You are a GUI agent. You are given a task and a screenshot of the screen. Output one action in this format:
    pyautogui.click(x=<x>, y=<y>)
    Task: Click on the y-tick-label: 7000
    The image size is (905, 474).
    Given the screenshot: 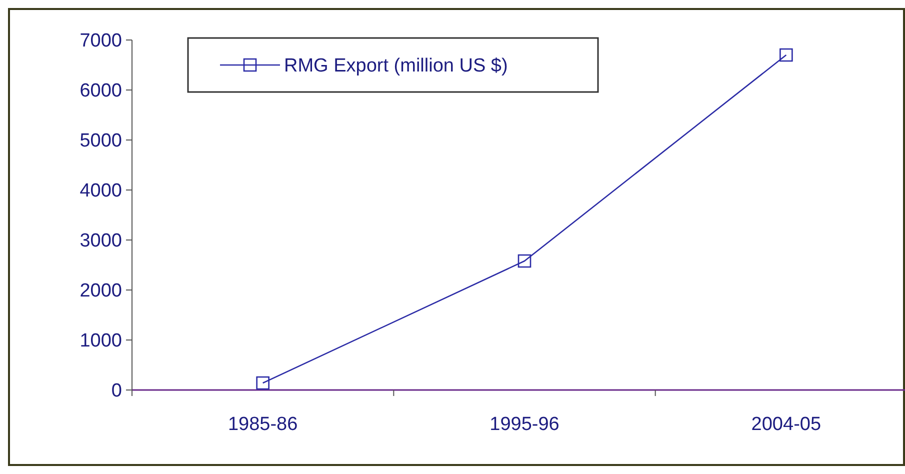 What is the action you would take?
    pyautogui.click(x=101, y=41)
    